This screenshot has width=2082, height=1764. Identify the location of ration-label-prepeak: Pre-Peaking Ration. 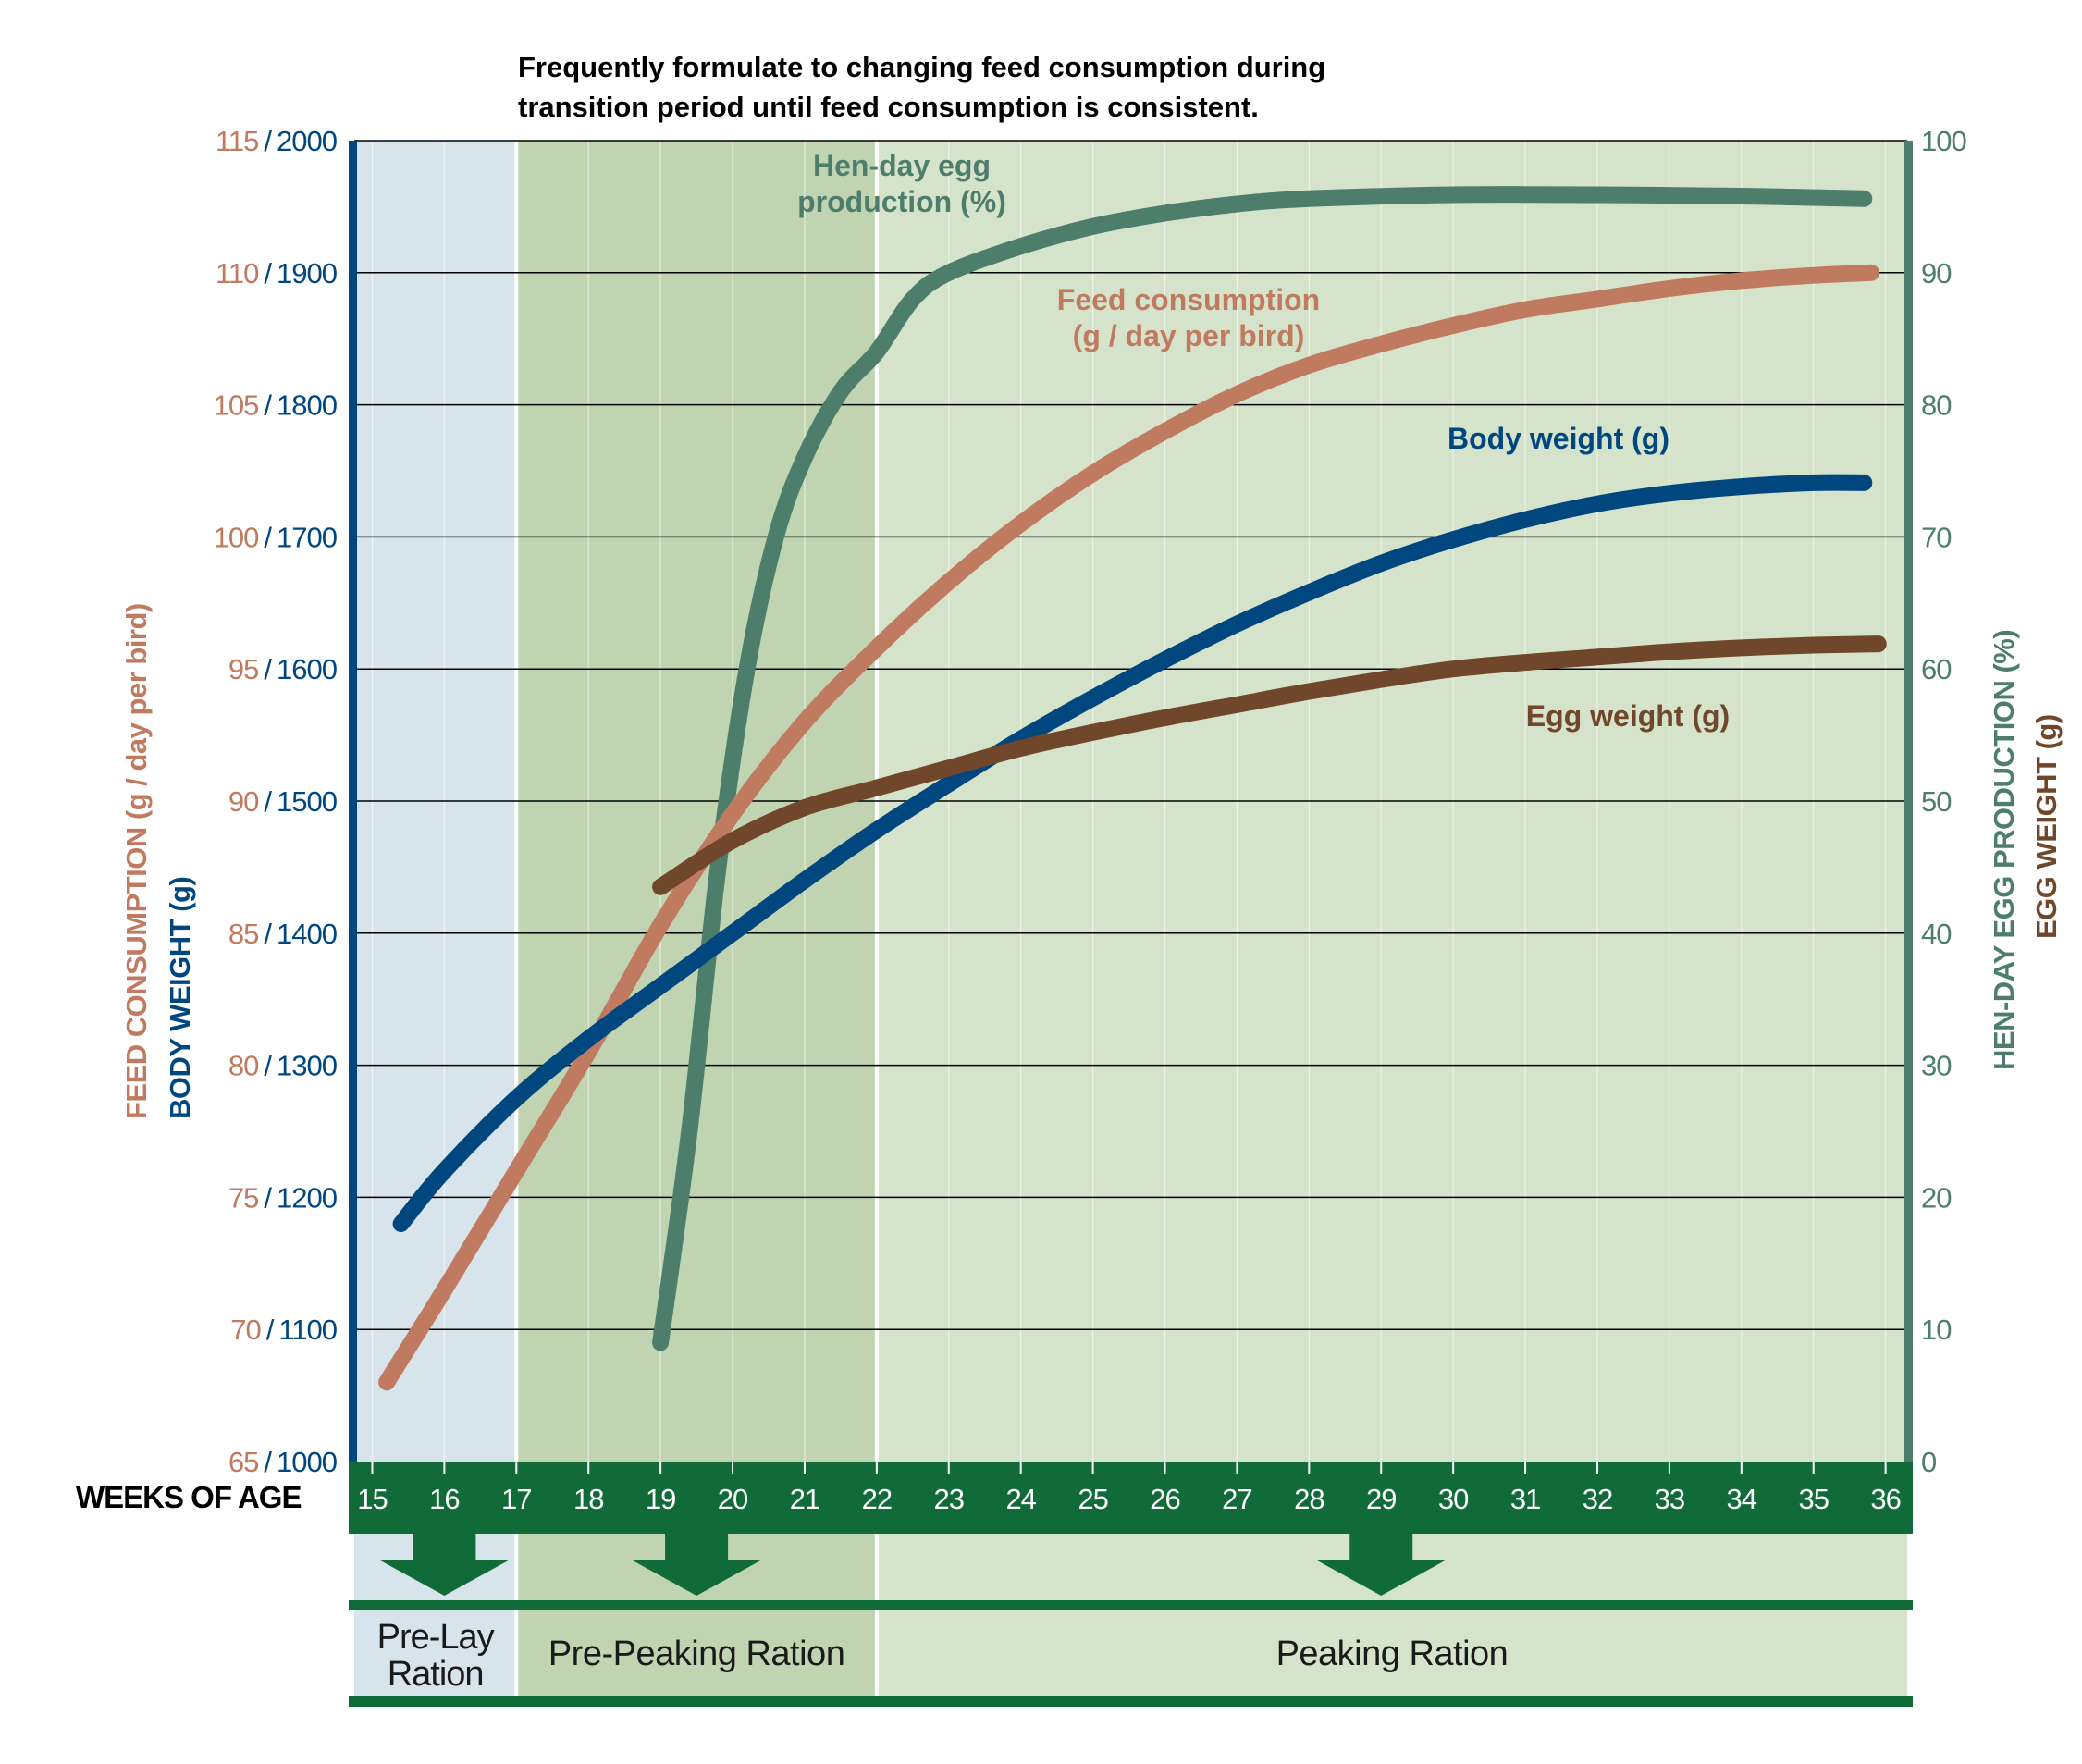
(696, 1653).